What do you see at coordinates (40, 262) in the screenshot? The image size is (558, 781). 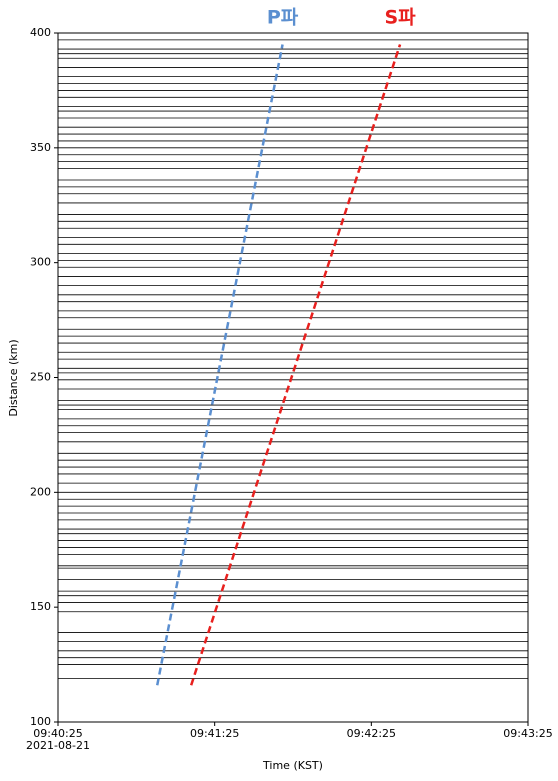 I see `y-tick-label: 300` at bounding box center [40, 262].